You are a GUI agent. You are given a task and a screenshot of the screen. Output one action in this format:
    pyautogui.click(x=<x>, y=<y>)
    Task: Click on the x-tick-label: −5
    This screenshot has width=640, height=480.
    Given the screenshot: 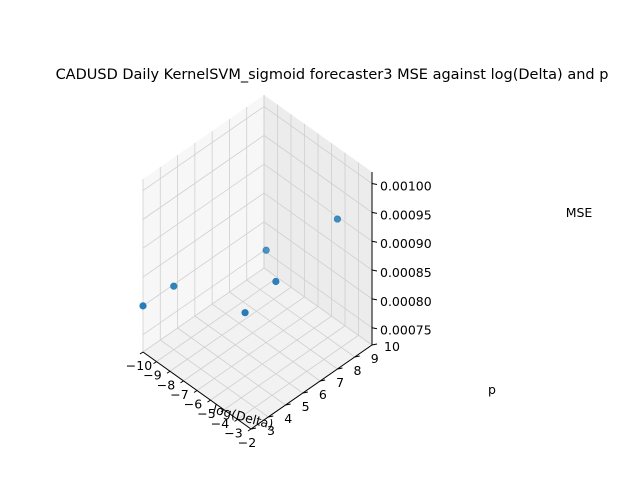 What is the action you would take?
    pyautogui.click(x=206, y=413)
    